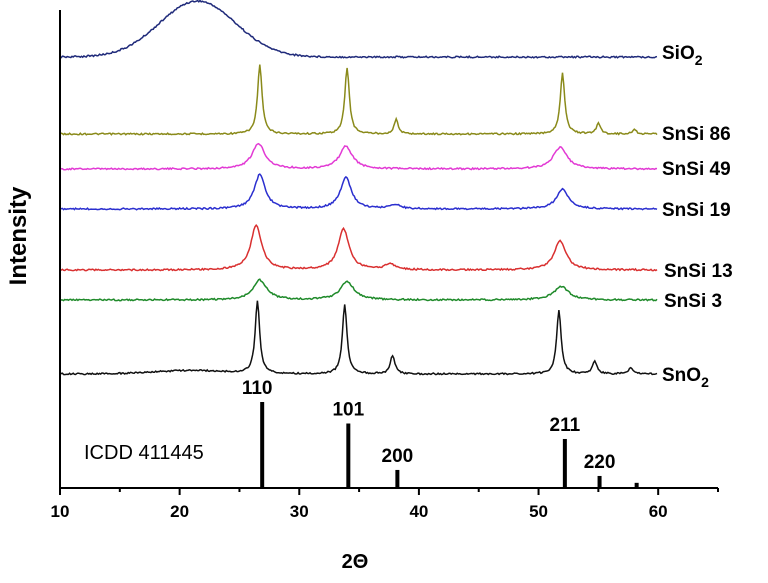 The height and width of the screenshot is (583, 768). What do you see at coordinates (18, 235) in the screenshot?
I see `y-axis-label: Intensity` at bounding box center [18, 235].